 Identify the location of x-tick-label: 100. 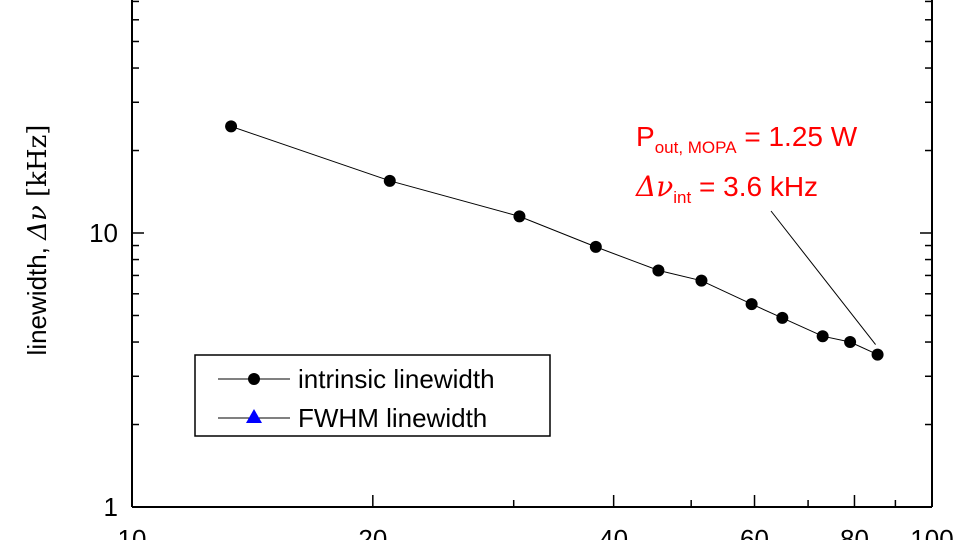
(931, 532).